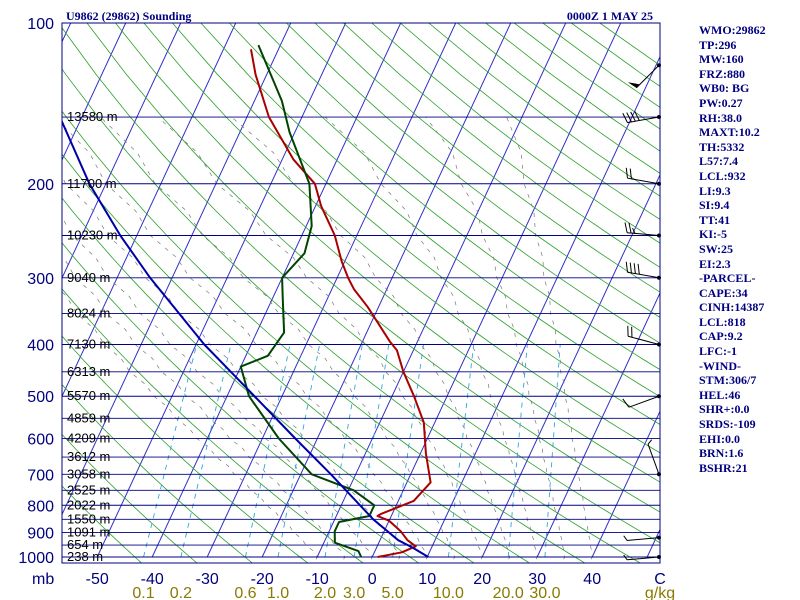  What do you see at coordinates (85, 556) in the screenshot?
I see `height-label: 238 m` at bounding box center [85, 556].